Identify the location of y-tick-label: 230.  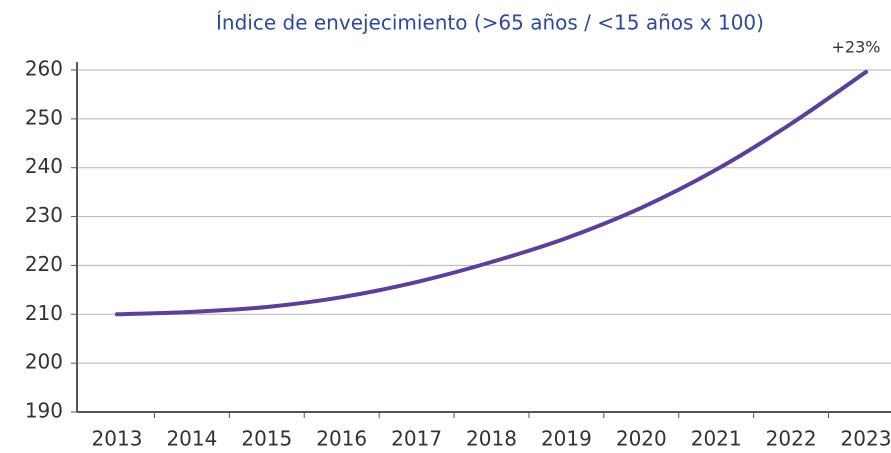
(44, 215).